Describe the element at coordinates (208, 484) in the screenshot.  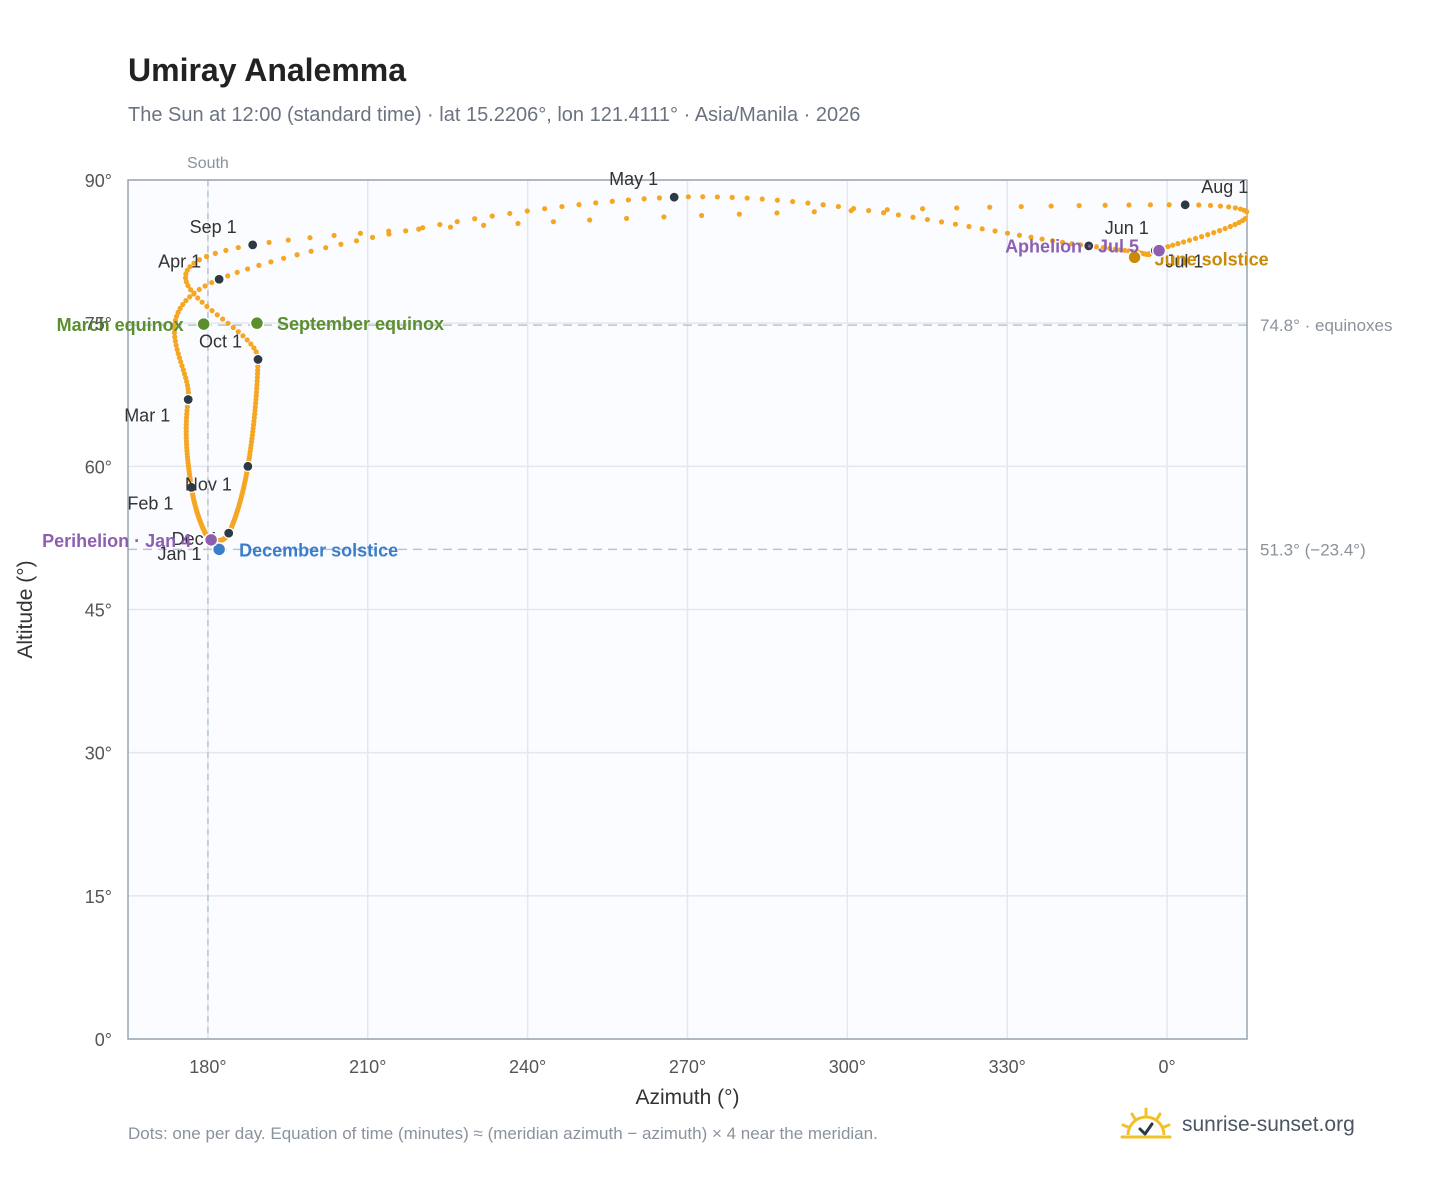
I see `month-label: Nov 1` at that location.